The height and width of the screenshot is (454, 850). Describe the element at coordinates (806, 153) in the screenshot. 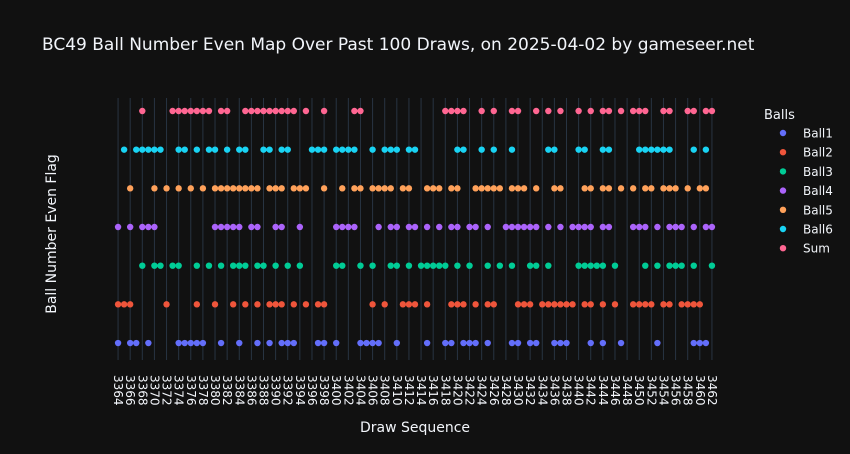

I see `legend-item-ball2: Ball2` at that location.